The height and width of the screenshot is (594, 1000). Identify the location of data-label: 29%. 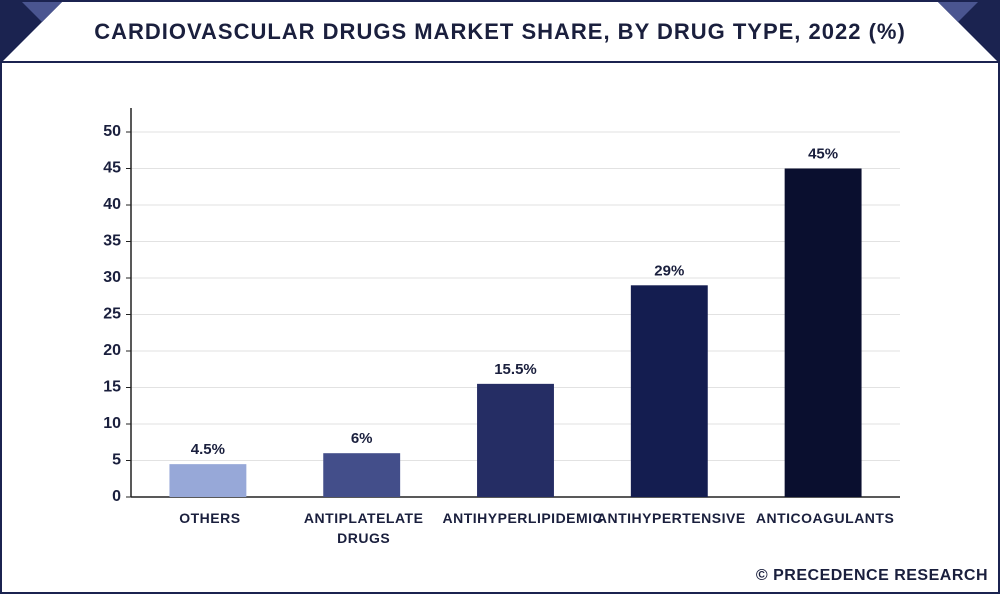
(669, 270).